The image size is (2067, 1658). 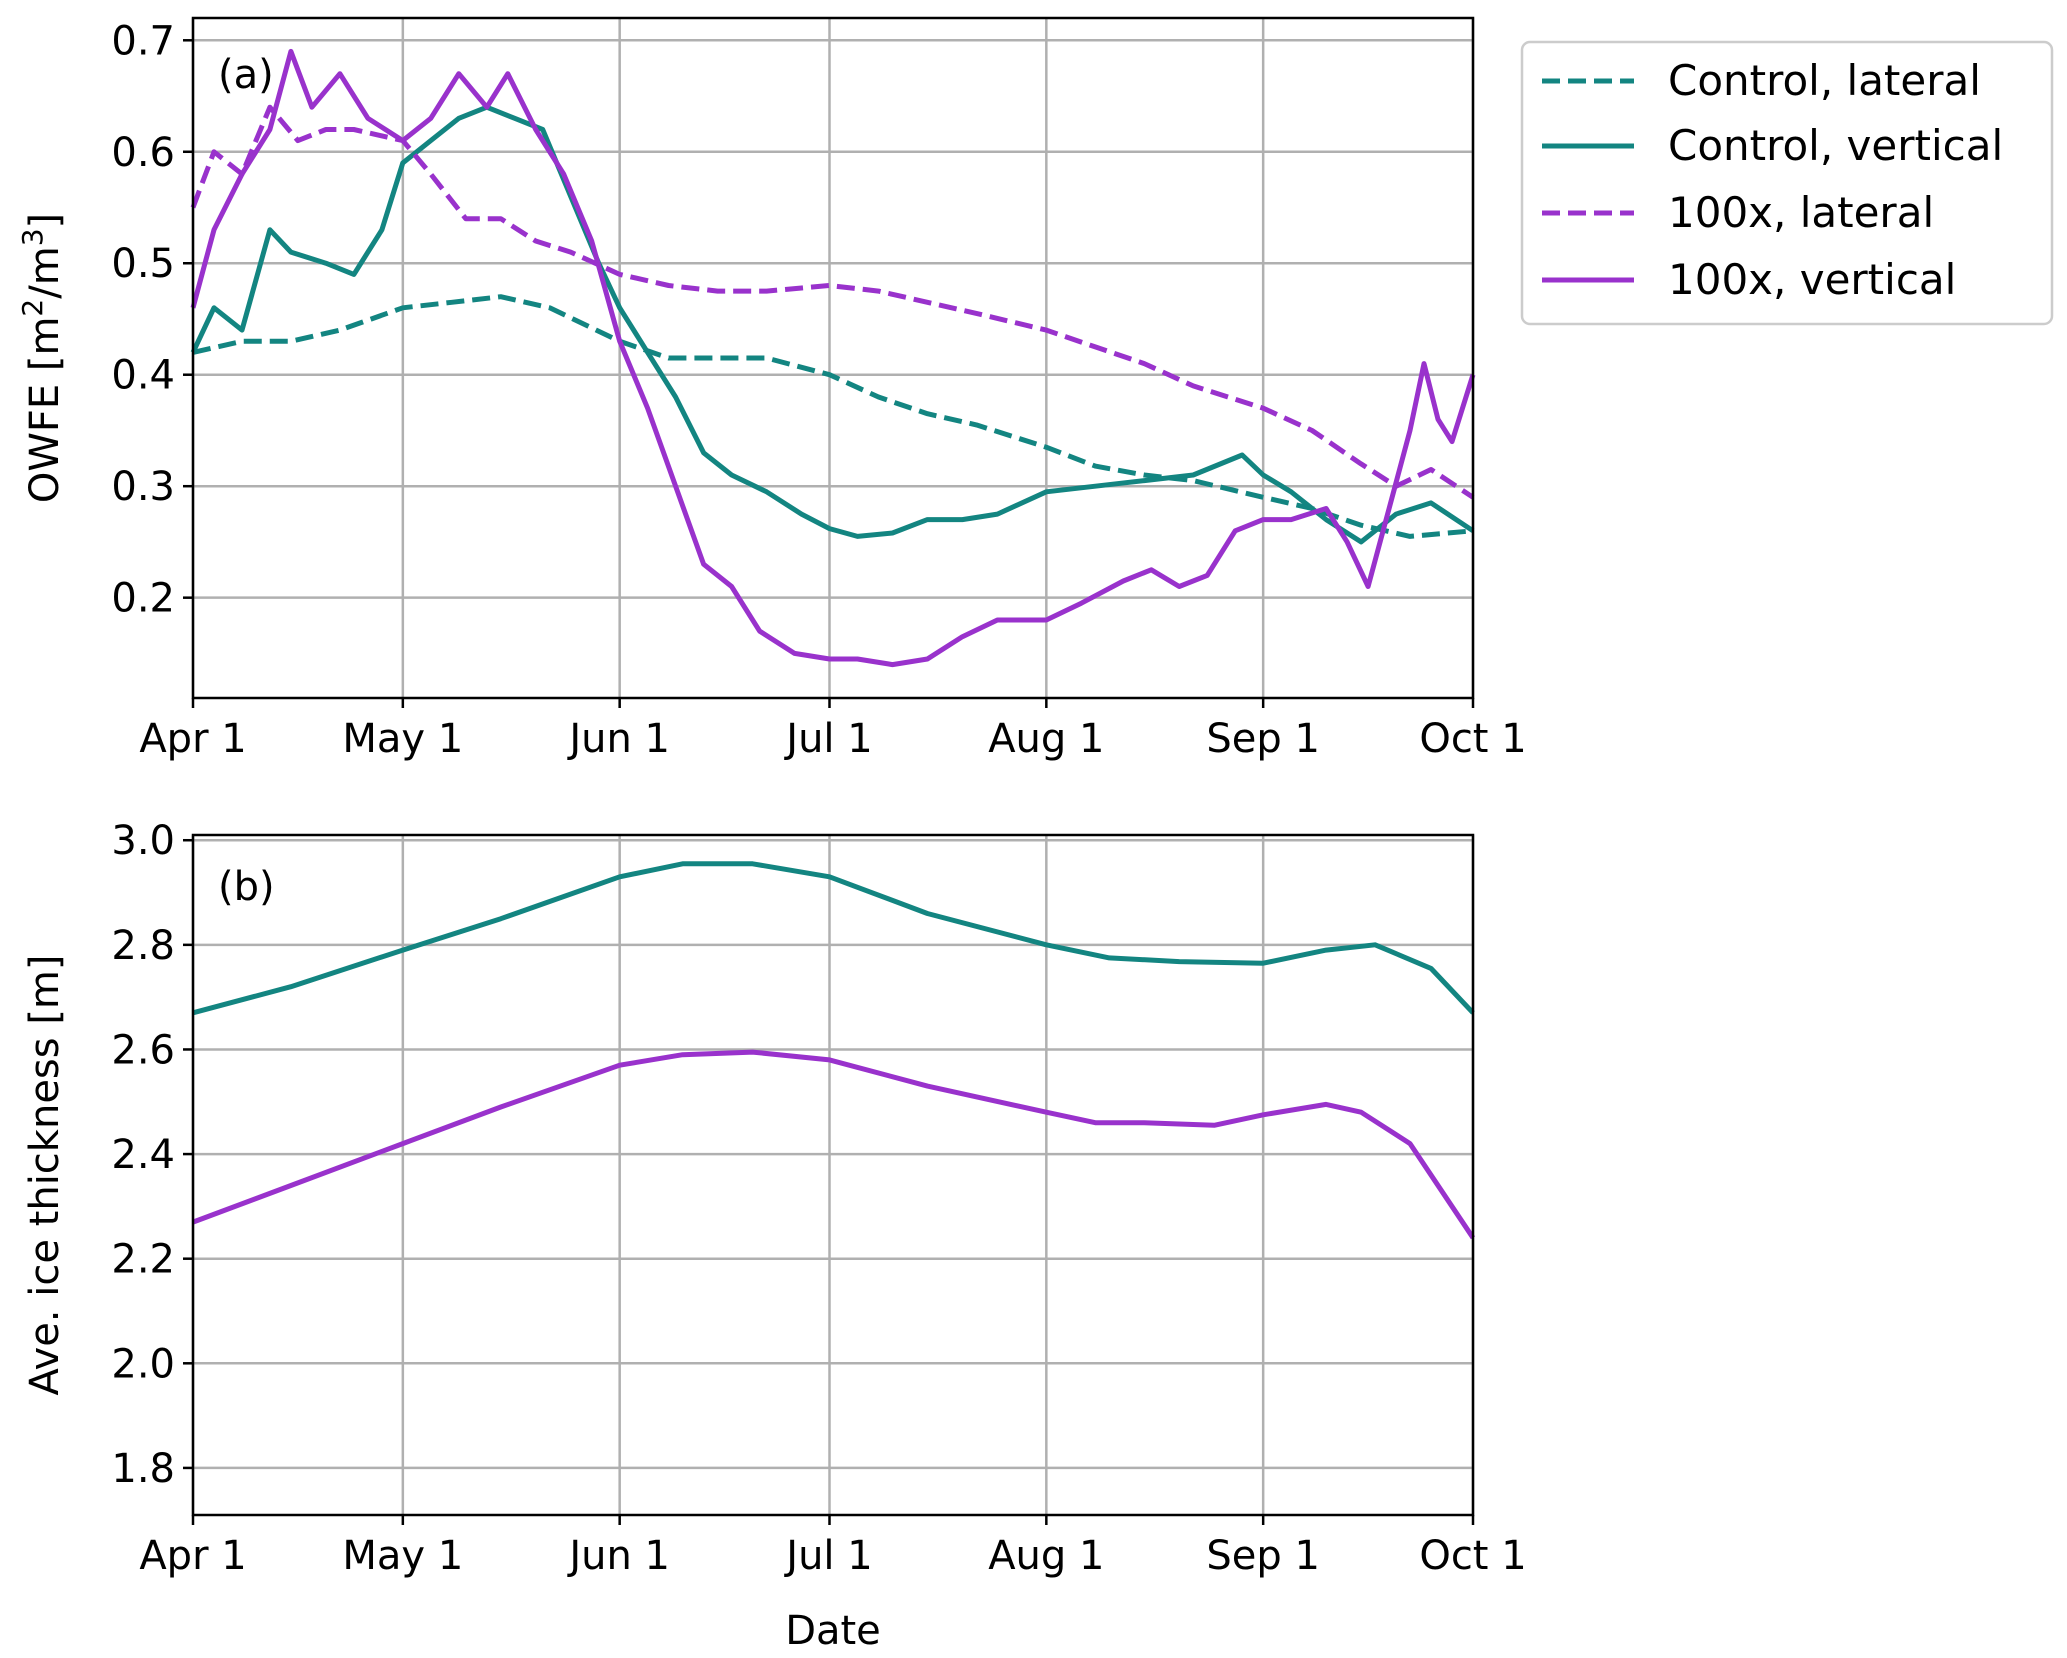 I want to click on y-tick-label: 0.2, so click(x=143, y=599).